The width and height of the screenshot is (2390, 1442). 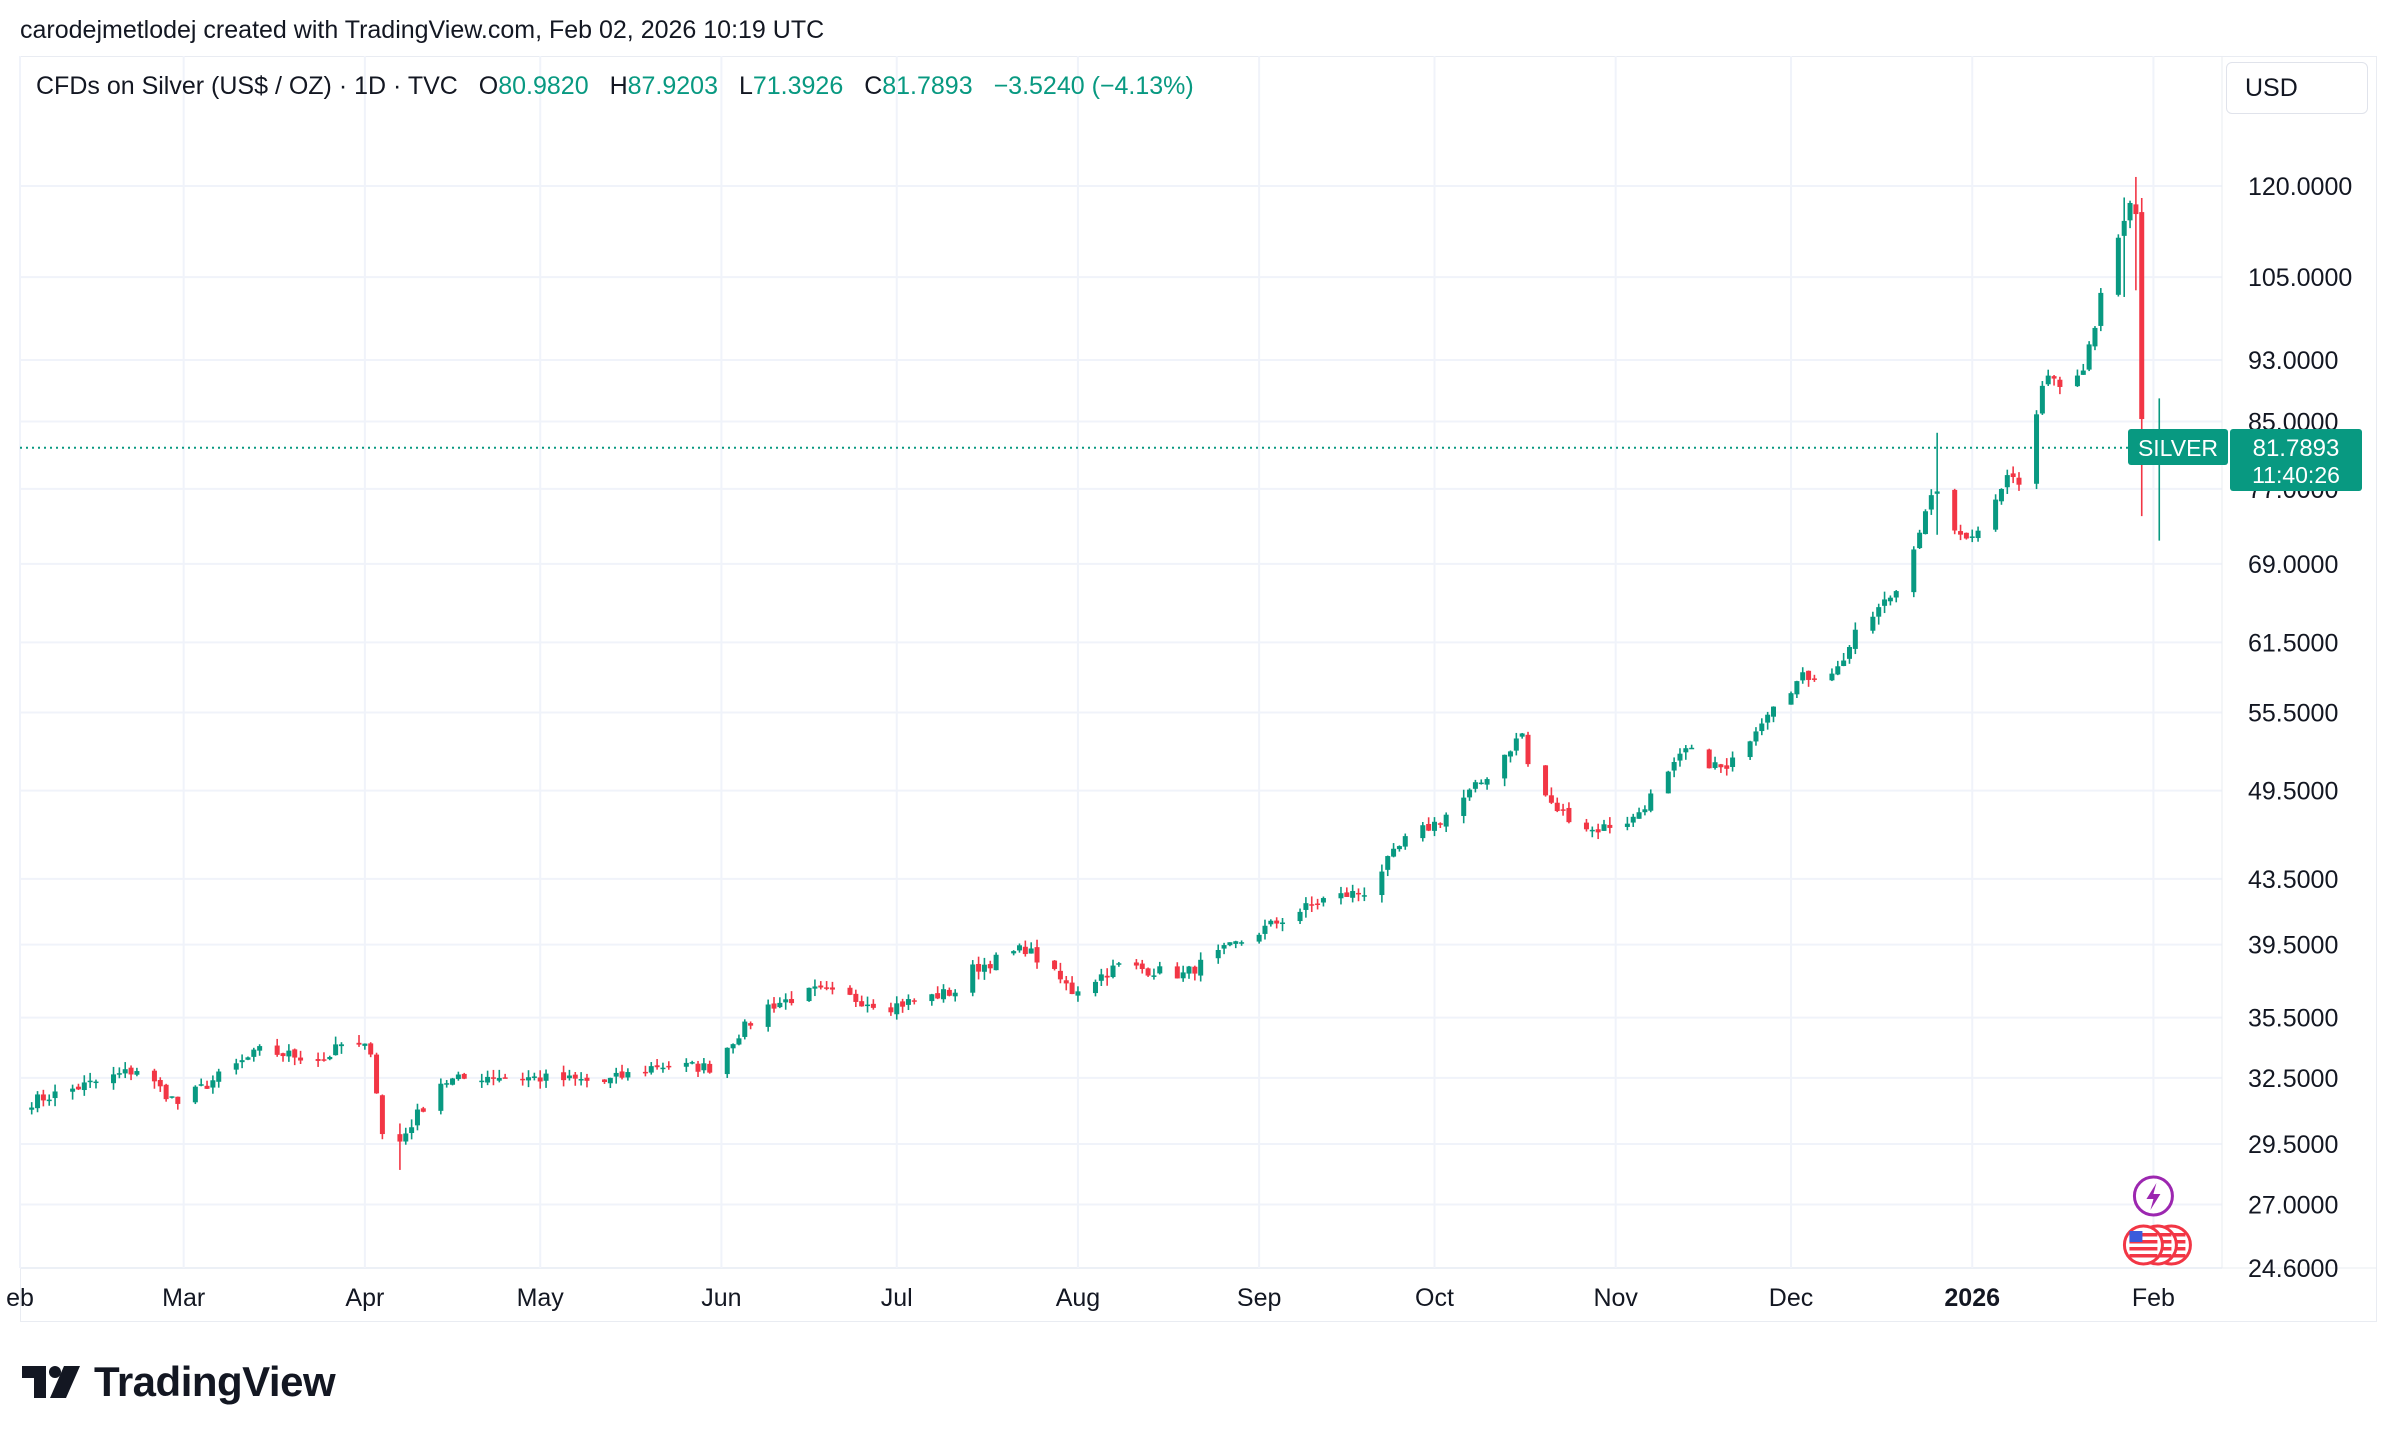 I want to click on open-value: 80.9820, so click(x=543, y=86).